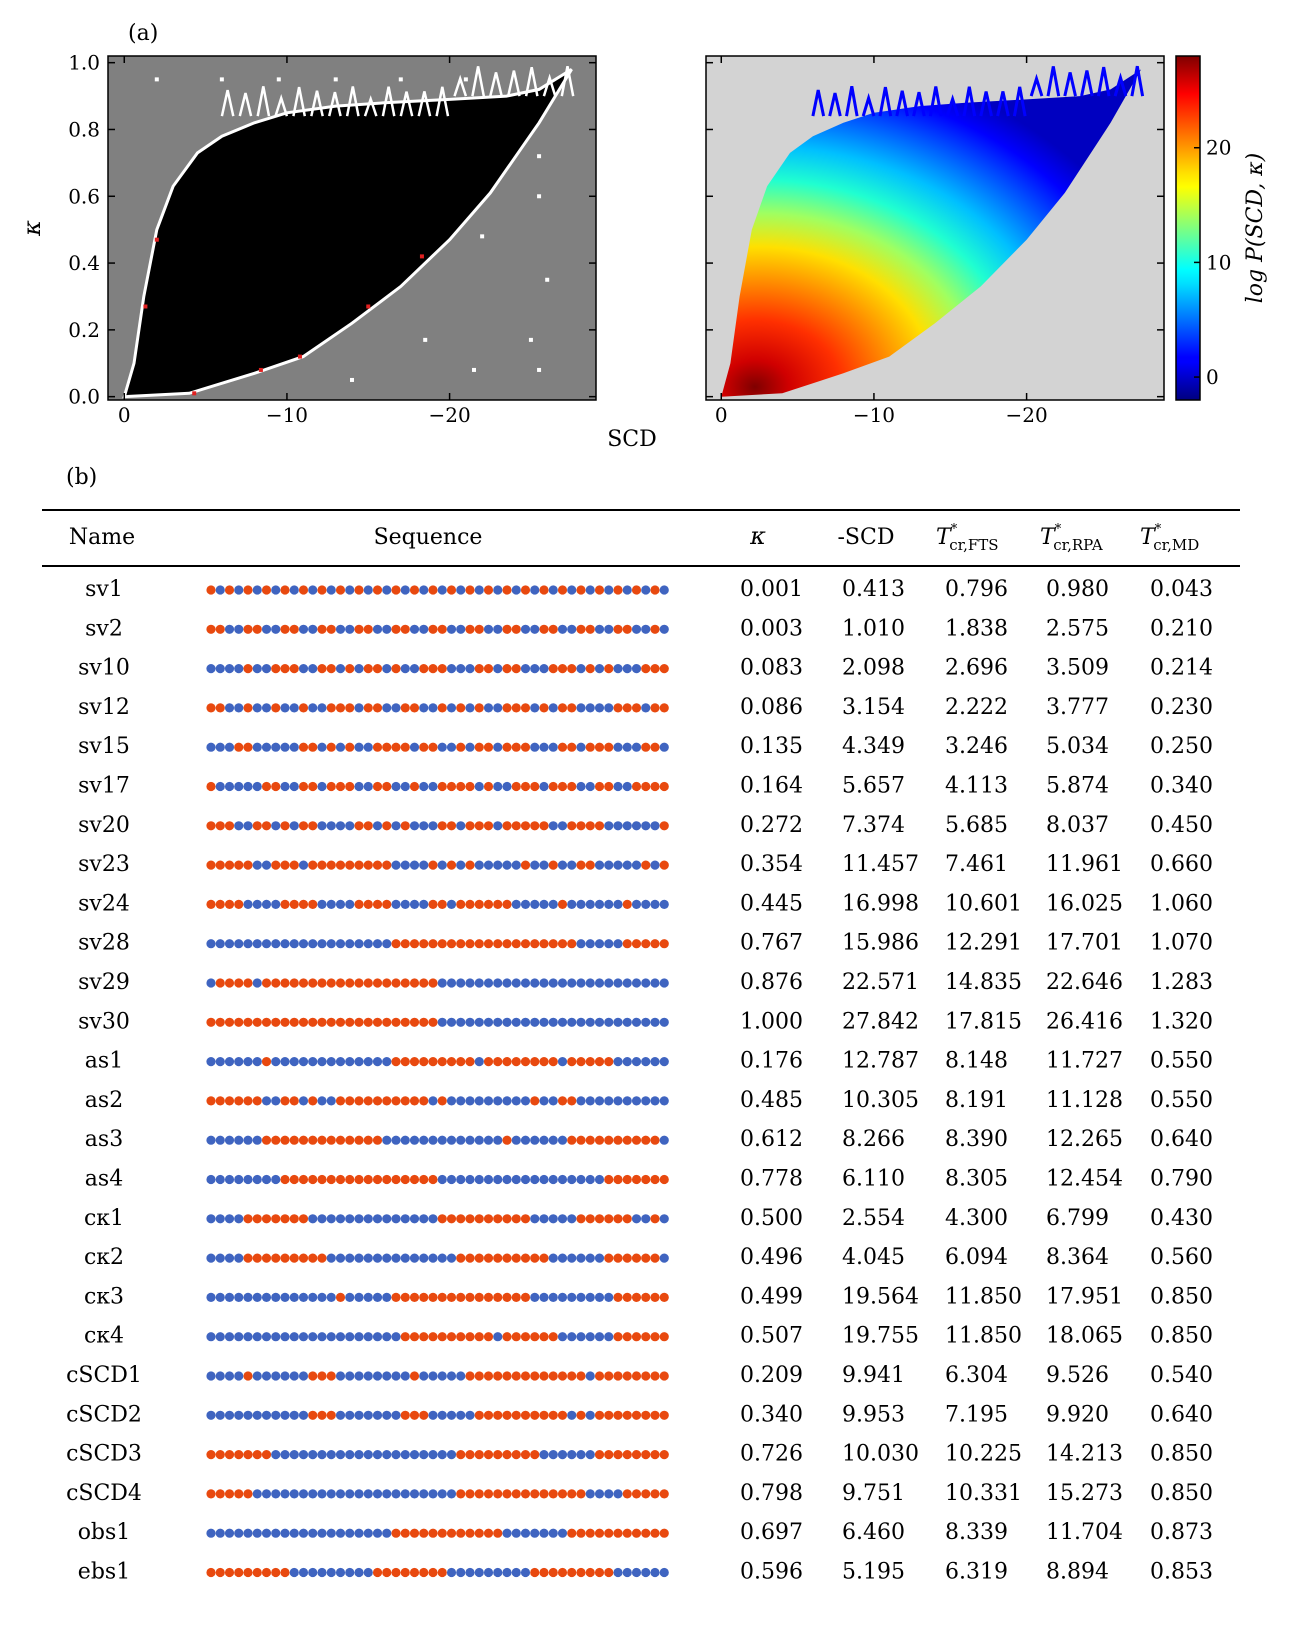 The height and width of the screenshot is (1629, 1296). Describe the element at coordinates (639, 1375) in the screenshot. I see `table-row: cSCD1 0.209 9.941 6.304 9.526 0.540` at that location.